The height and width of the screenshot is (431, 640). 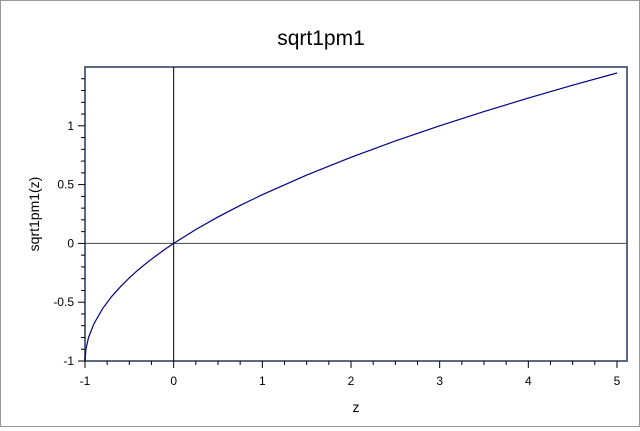 I want to click on y-tick-label: 1, so click(x=70, y=126).